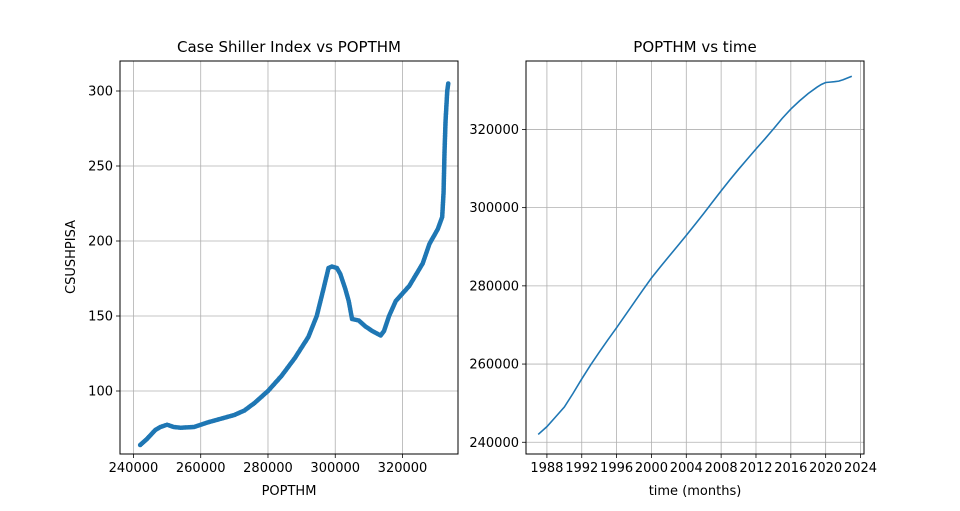 This screenshot has height=511, width=960. What do you see at coordinates (289, 47) in the screenshot?
I see `left-chart-title: Case Shiller Index vs POPTHM` at bounding box center [289, 47].